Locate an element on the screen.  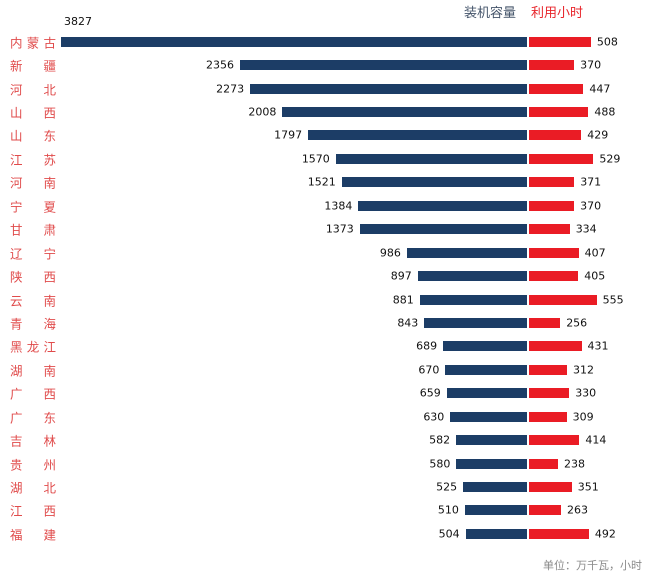
hours-value: 312 is located at coordinates (583, 370).